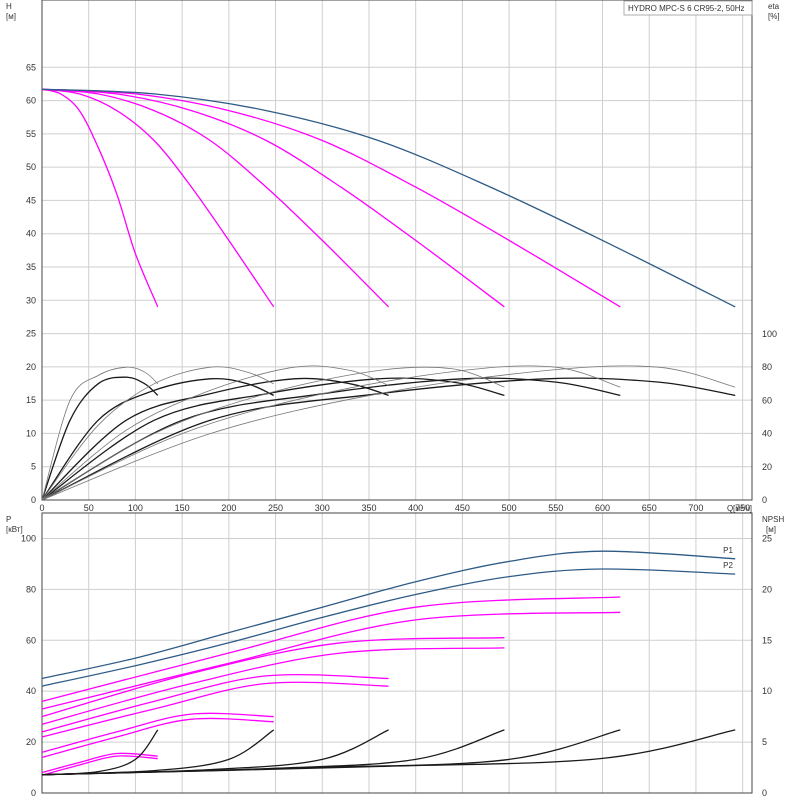 Image resolution: width=800 pixels, height=805 pixels. Describe the element at coordinates (728, 550) in the screenshot. I see `series-label-p1: P1` at that location.